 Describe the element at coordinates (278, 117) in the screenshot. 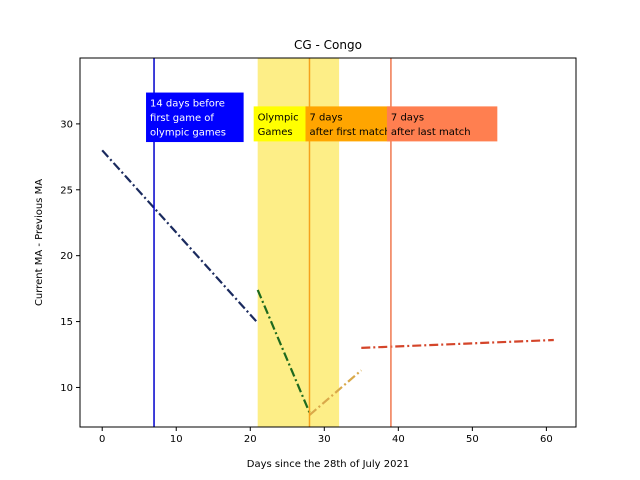

I see `annotation-line: Olympic` at that location.